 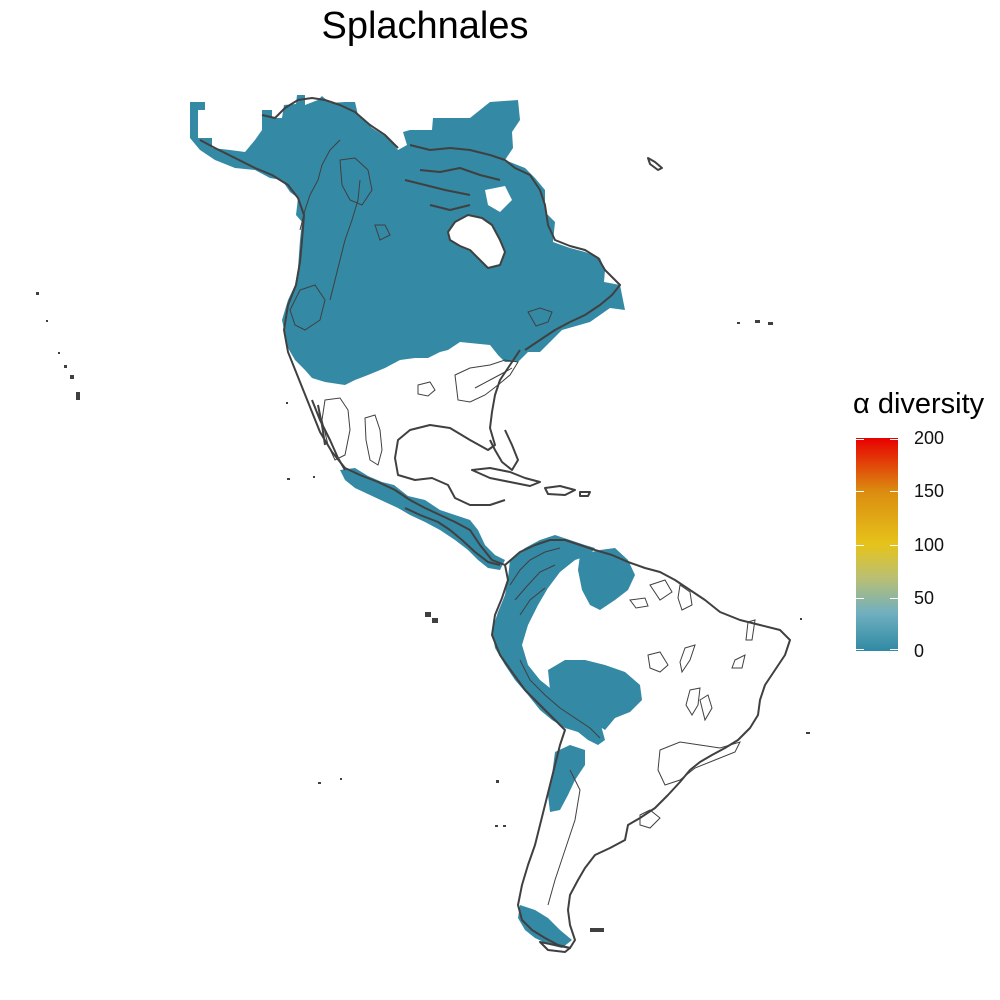 I want to click on puerto-rico-coast, so click(x=585, y=494).